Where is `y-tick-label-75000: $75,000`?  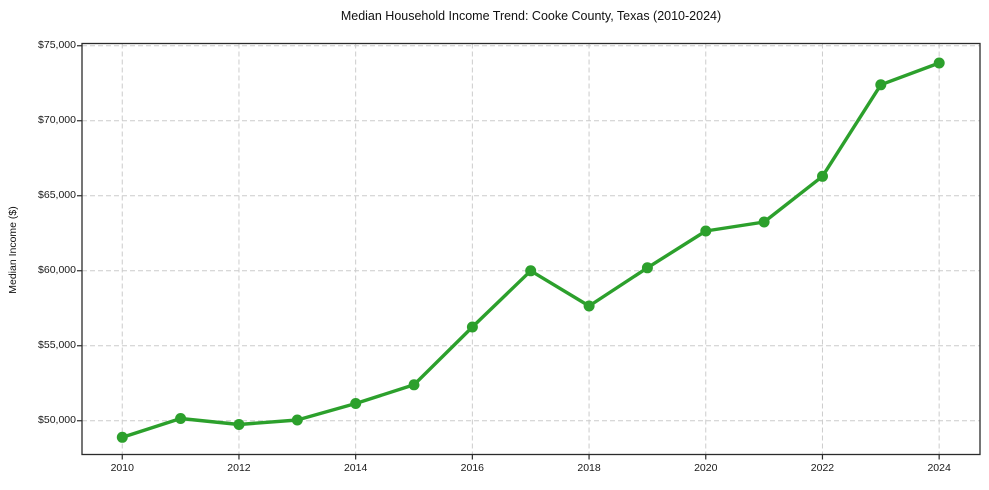 y-tick-label-75000: $75,000 is located at coordinates (57, 45).